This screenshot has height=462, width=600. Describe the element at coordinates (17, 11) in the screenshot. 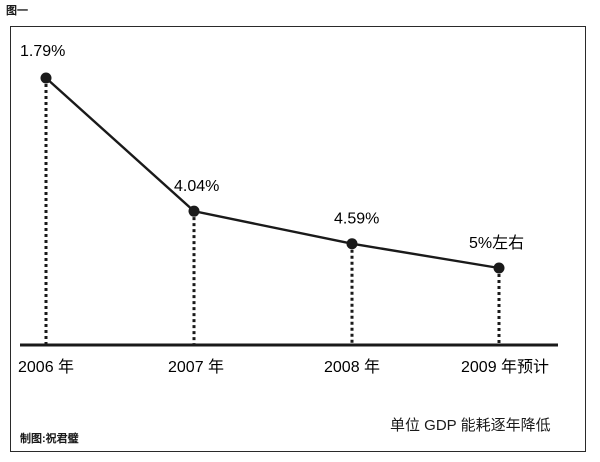

I see `figure-tag: 图一` at that location.